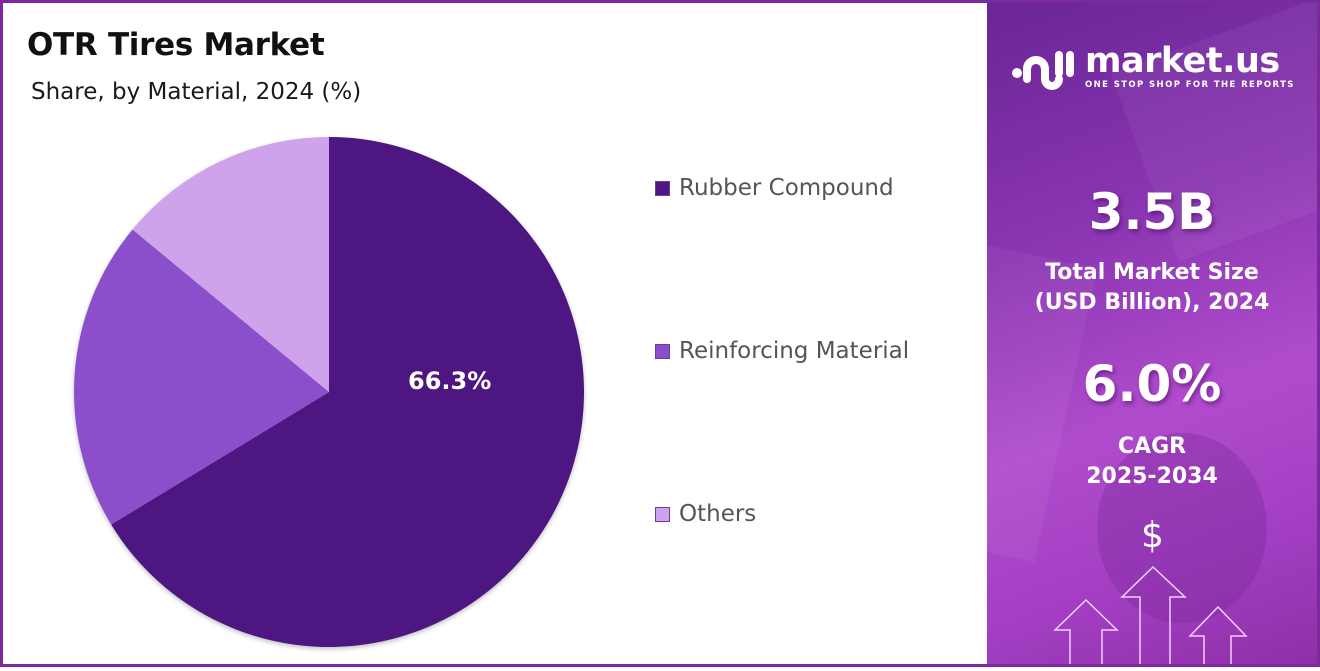  I want to click on legend-item-rubber-compound: Rubber Compound, so click(774, 188).